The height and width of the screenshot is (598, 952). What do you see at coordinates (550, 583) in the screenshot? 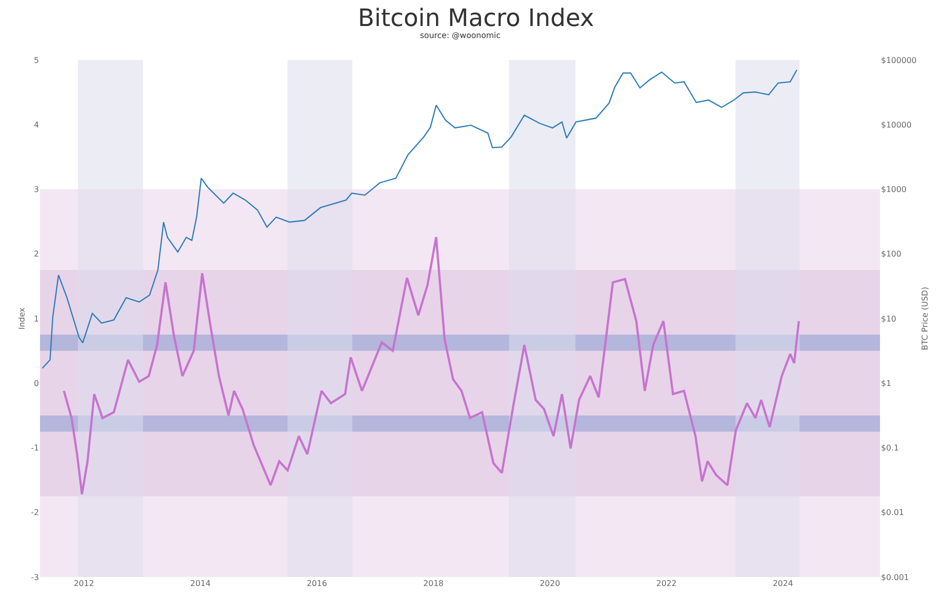
I see `x-tick-label: 2020` at bounding box center [550, 583].